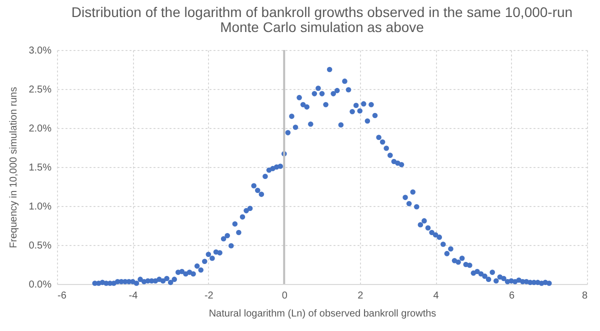  Describe the element at coordinates (209, 296) in the screenshot. I see `x-tick-label: -2` at that location.